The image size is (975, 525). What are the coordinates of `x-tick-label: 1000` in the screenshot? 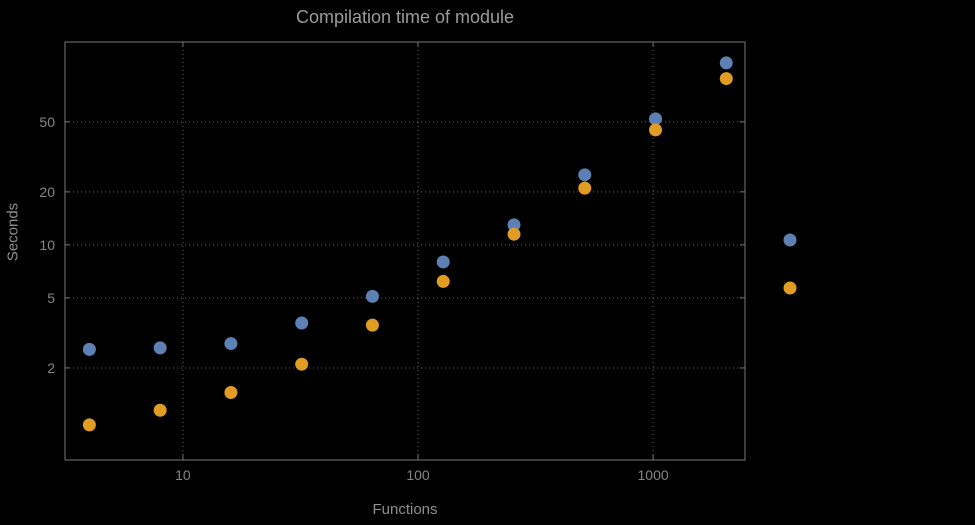 It's located at (653, 475).